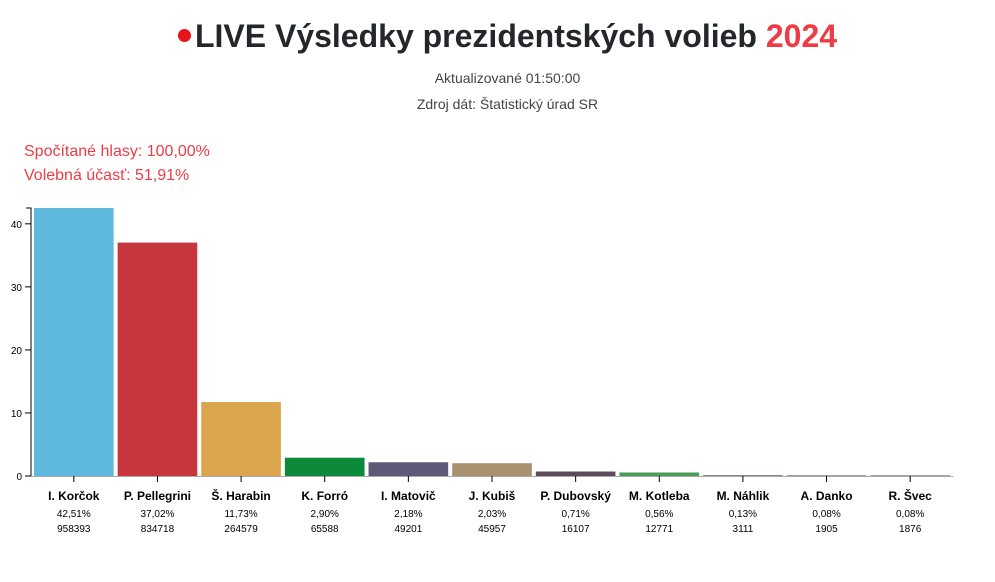 This screenshot has height=582, width=995. I want to click on votes-label: 49201, so click(408, 529).